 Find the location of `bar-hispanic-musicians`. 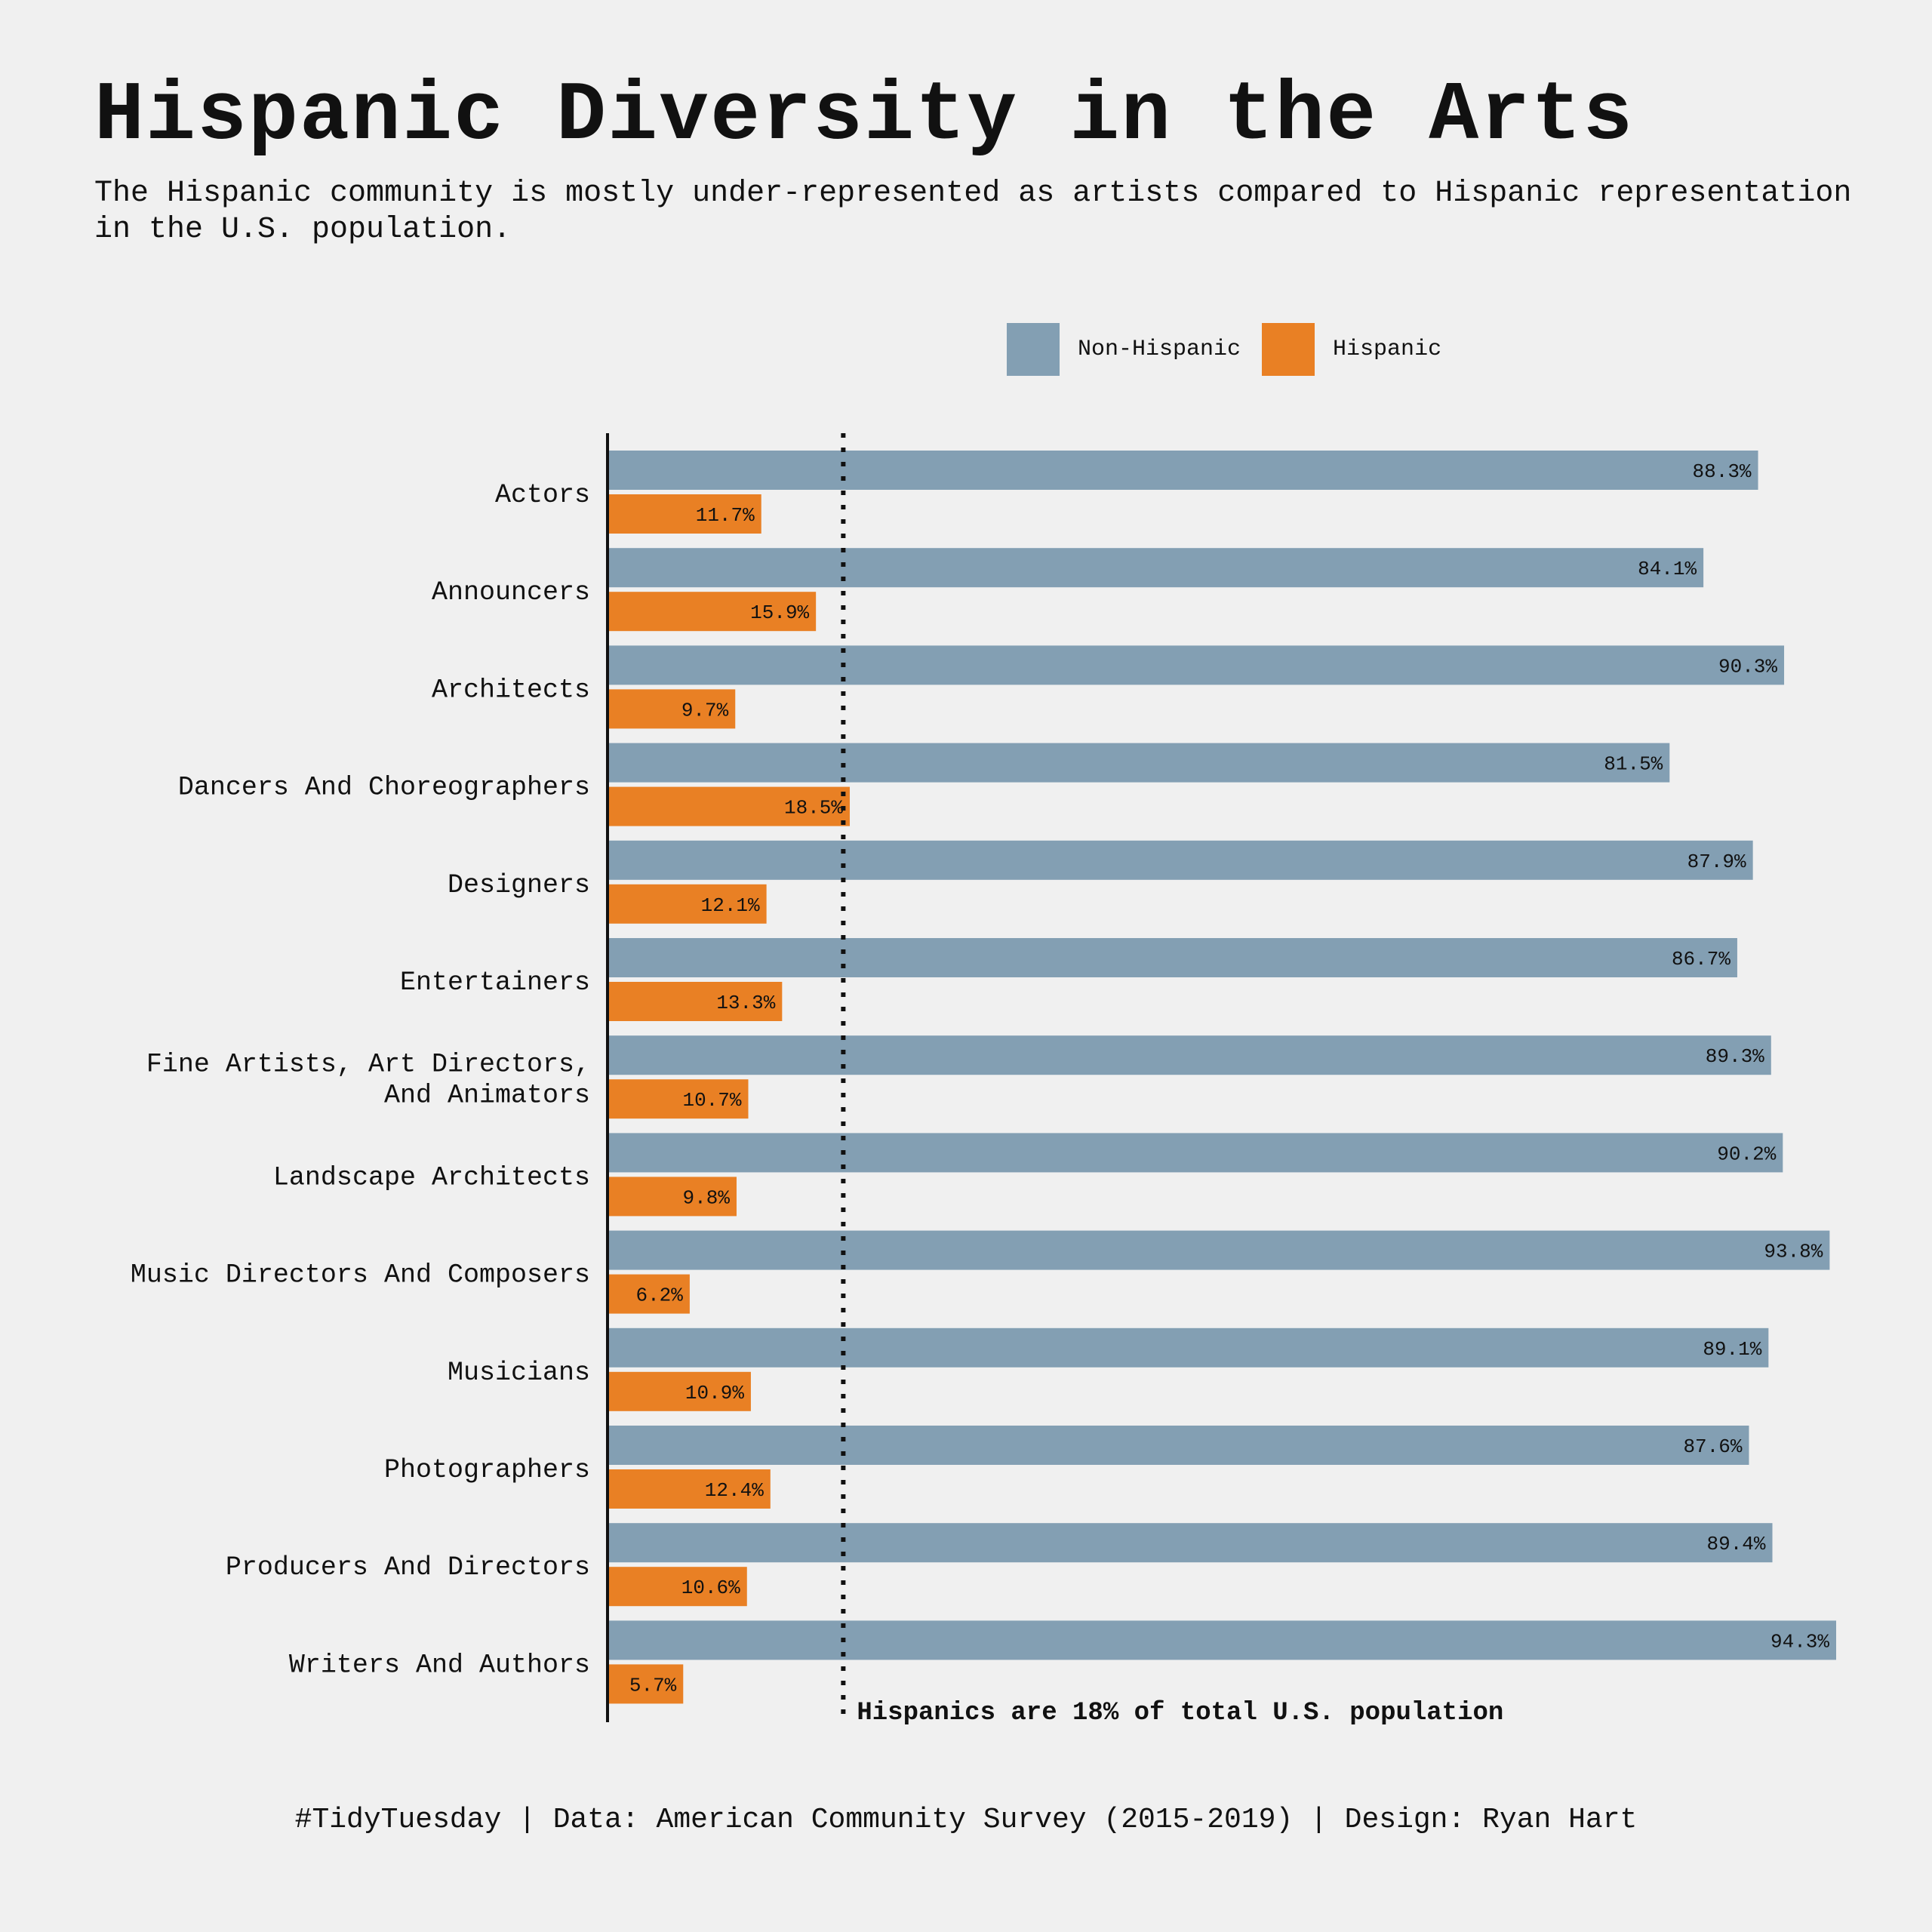

bar-hispanic-musicians is located at coordinates (680, 1391).